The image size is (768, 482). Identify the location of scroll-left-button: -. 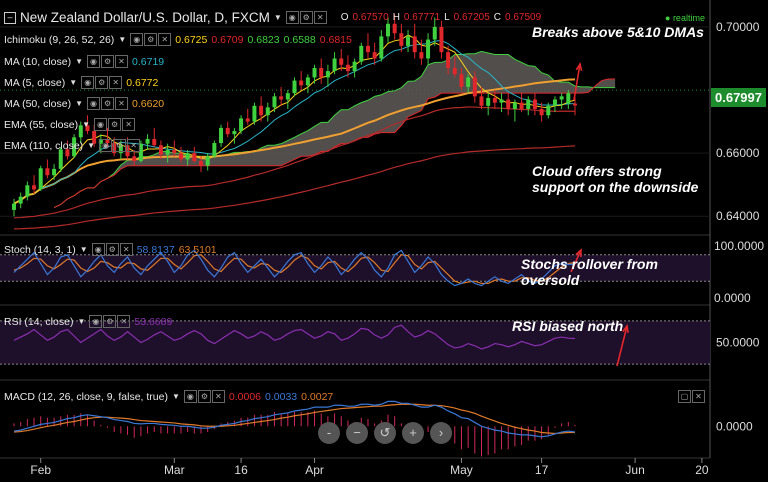
(329, 433).